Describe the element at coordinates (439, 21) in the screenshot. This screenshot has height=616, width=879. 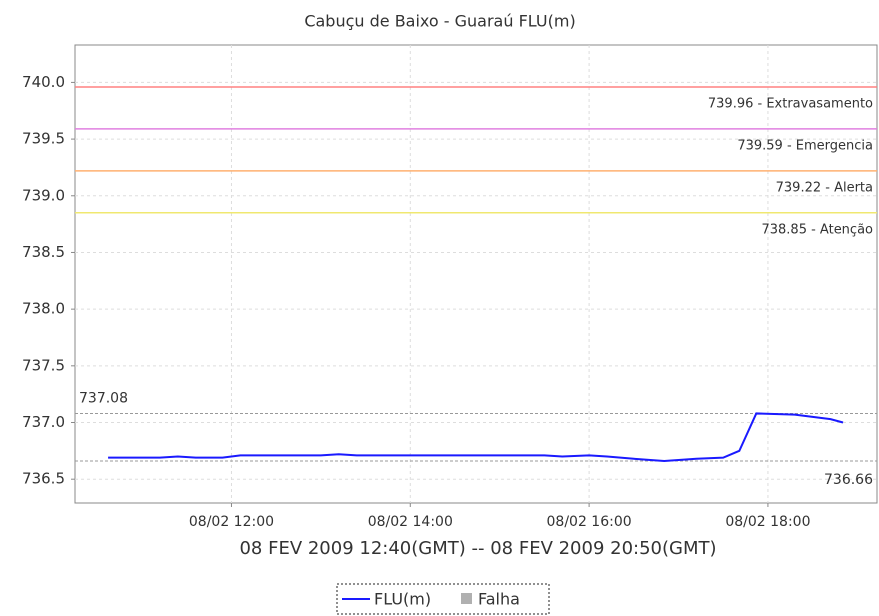
I see `chart-title: Cabuçu de Baixo - Guaraú FLU(m)` at that location.